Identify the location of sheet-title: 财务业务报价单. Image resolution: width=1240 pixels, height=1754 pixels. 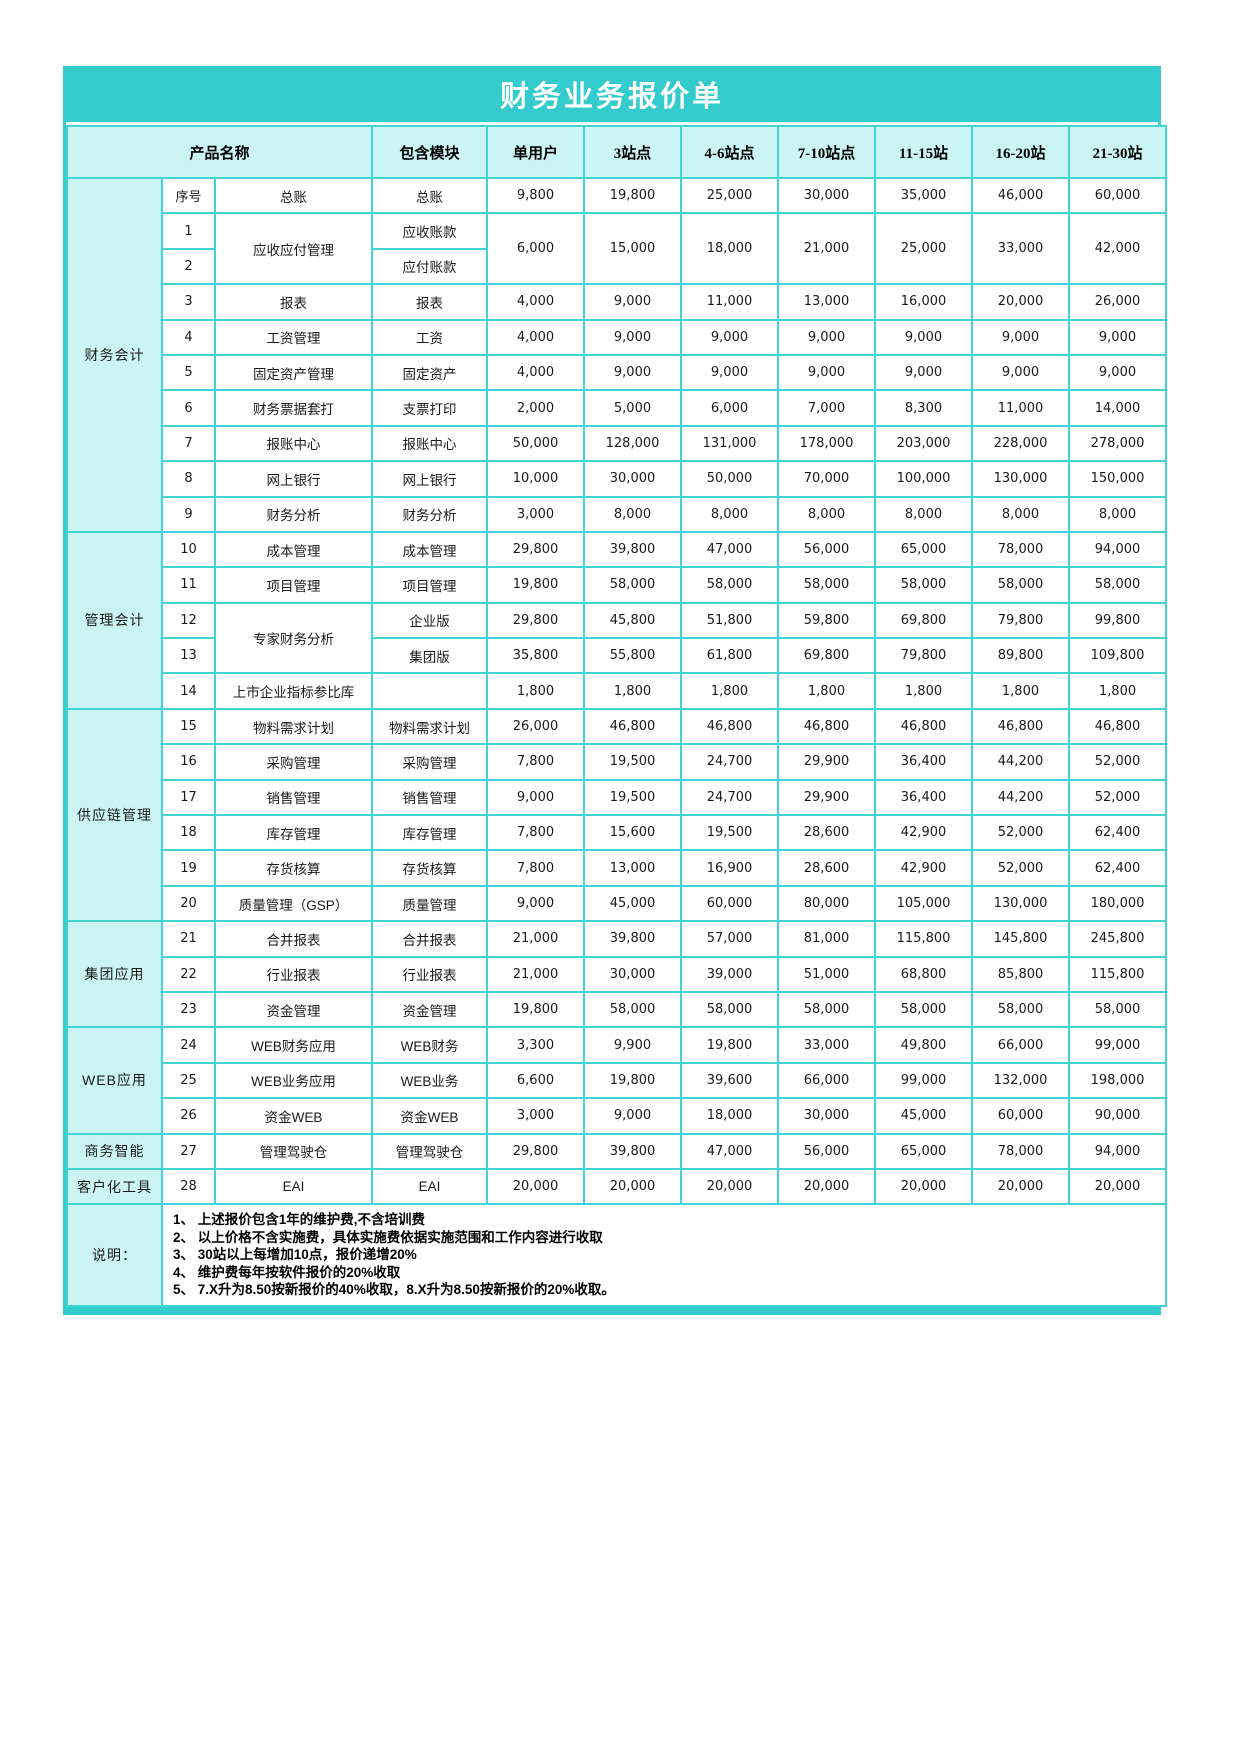
(611, 97).